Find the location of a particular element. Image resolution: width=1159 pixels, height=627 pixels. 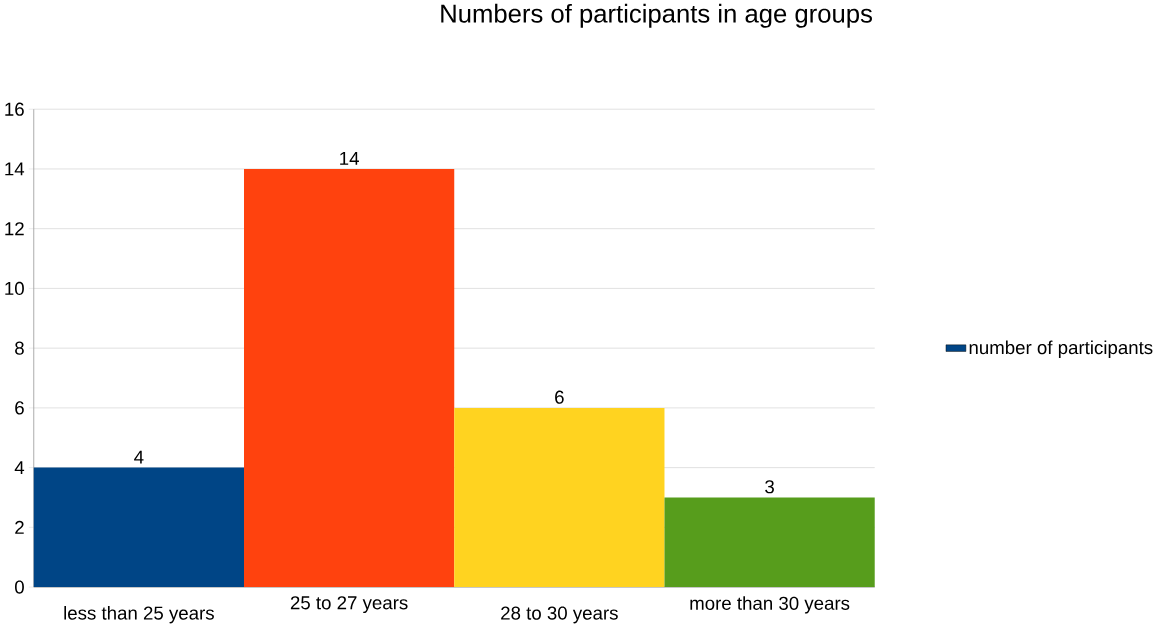

y-tick-label: 10 is located at coordinates (14, 288).